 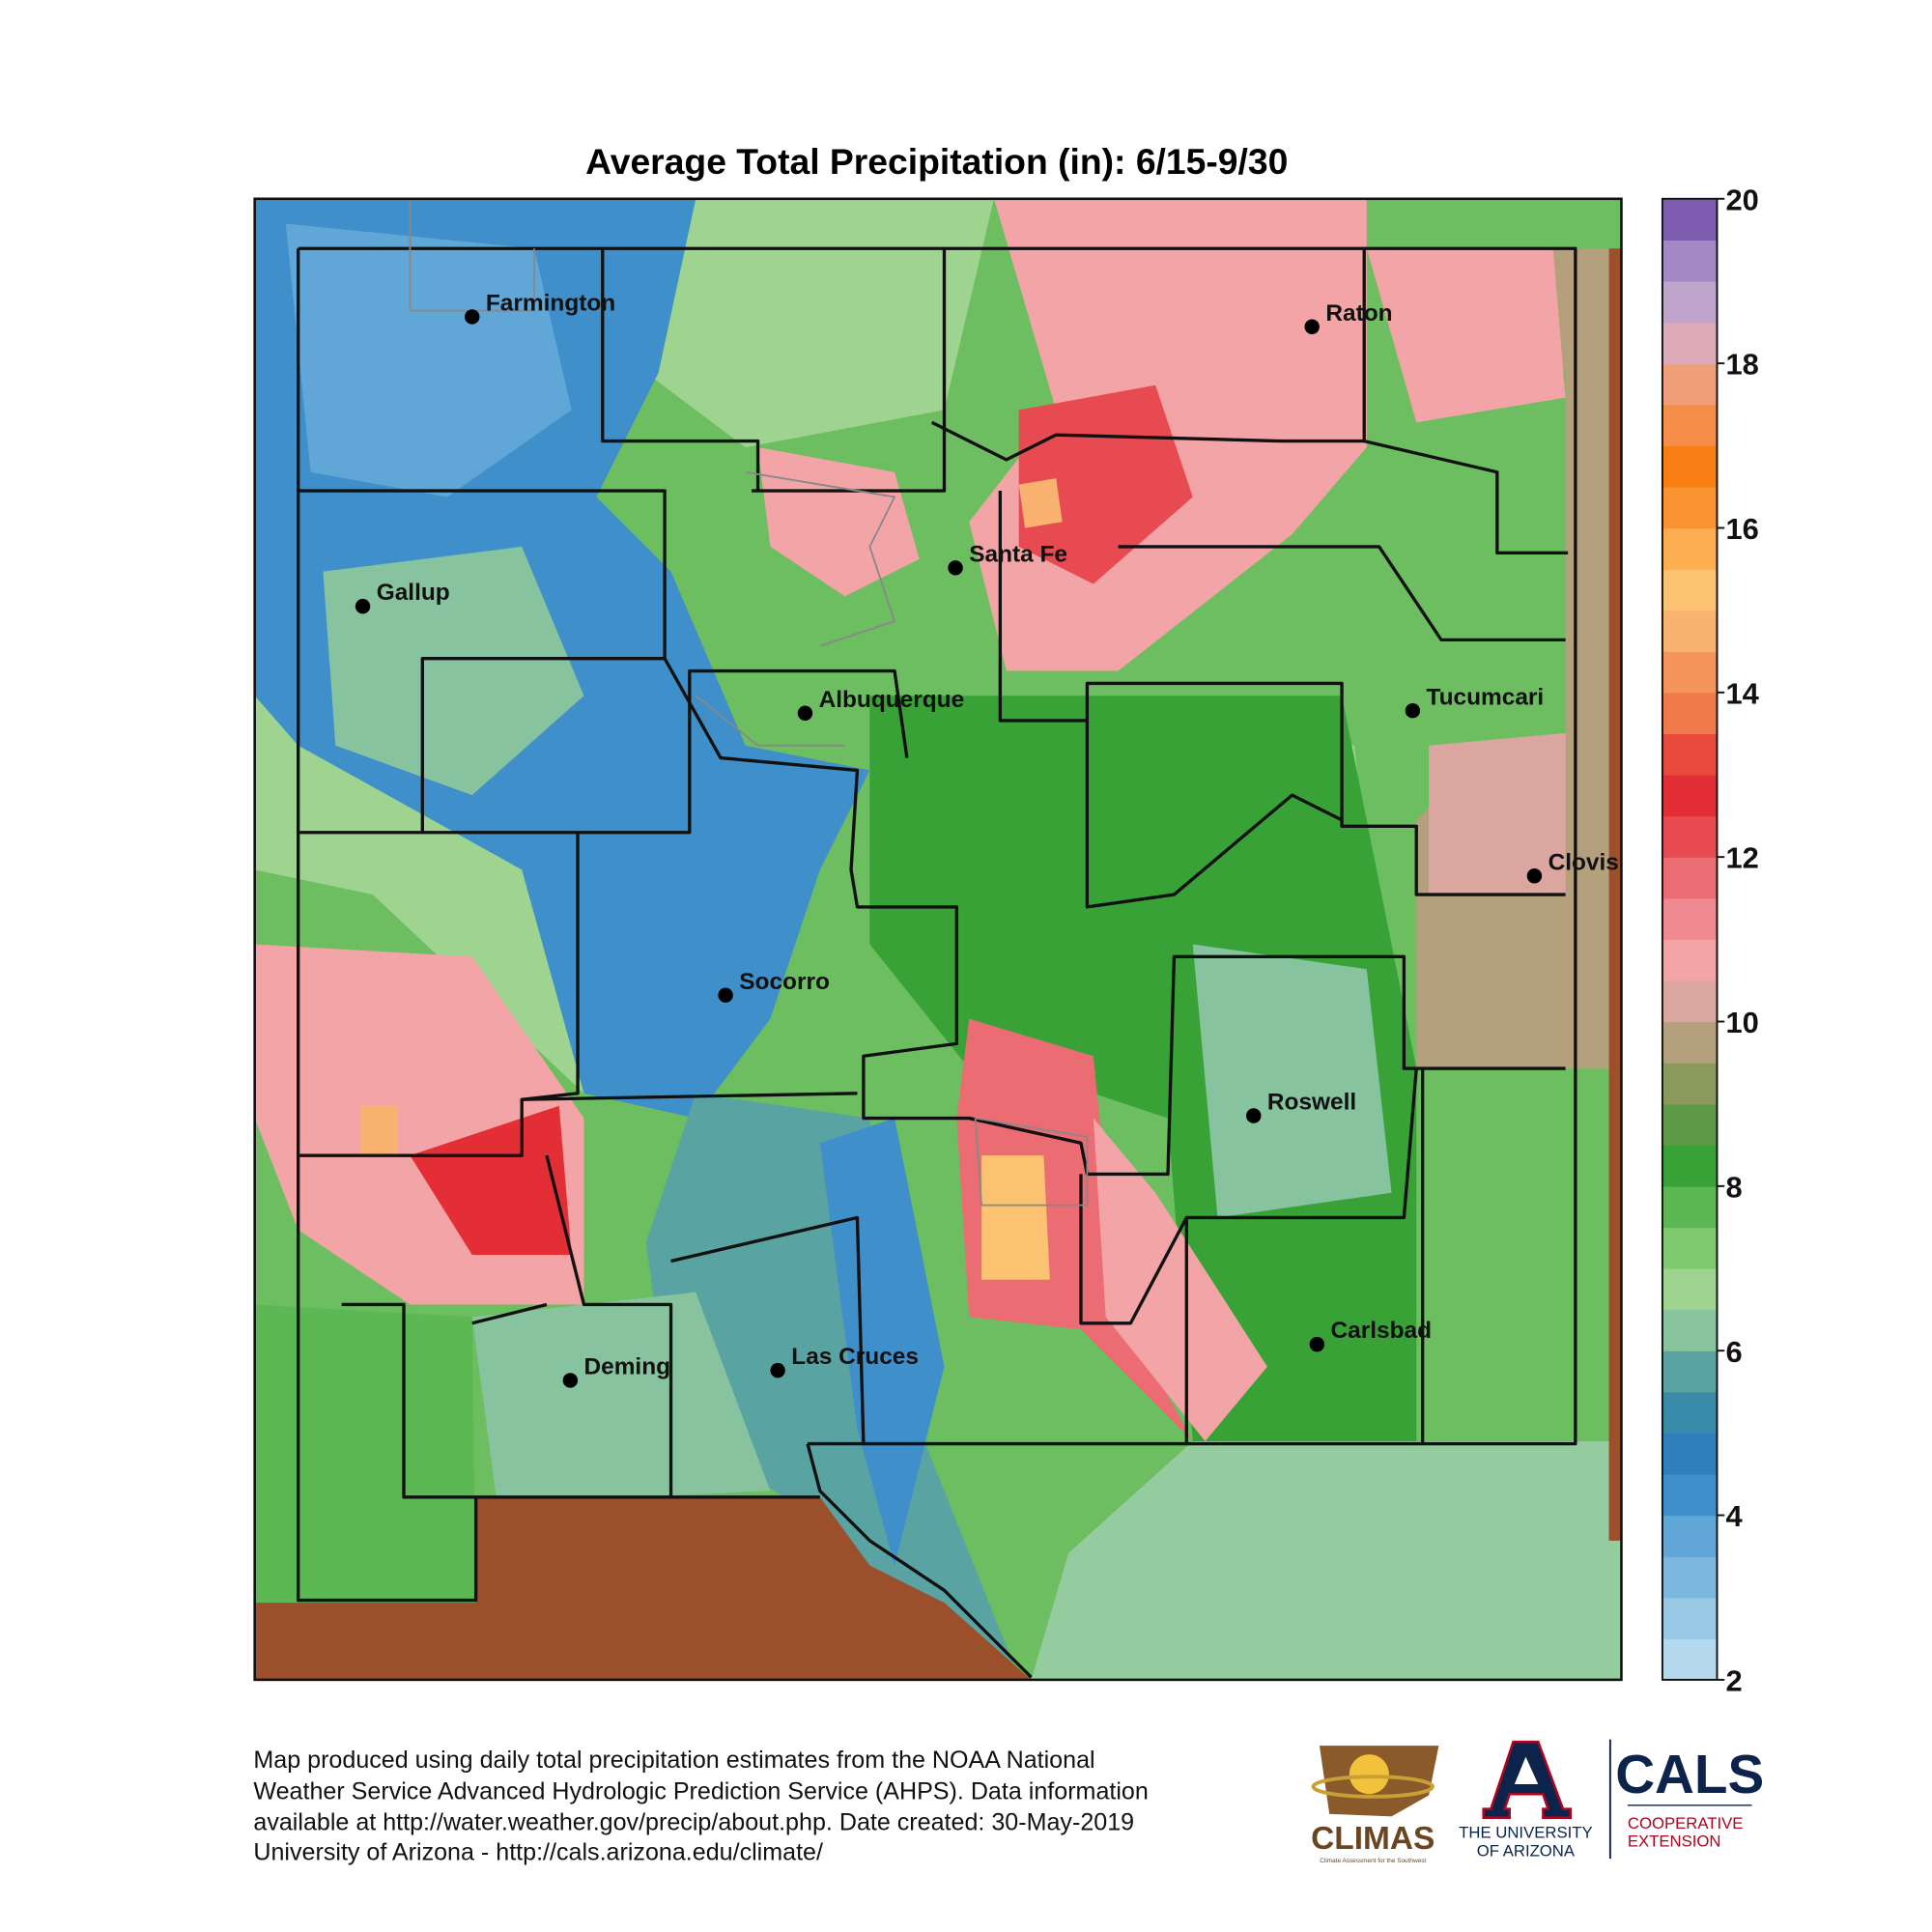 What do you see at coordinates (1526, 1800) in the screenshot?
I see `ua-logo: THE UNIVERSITY OF ARIZONA` at bounding box center [1526, 1800].